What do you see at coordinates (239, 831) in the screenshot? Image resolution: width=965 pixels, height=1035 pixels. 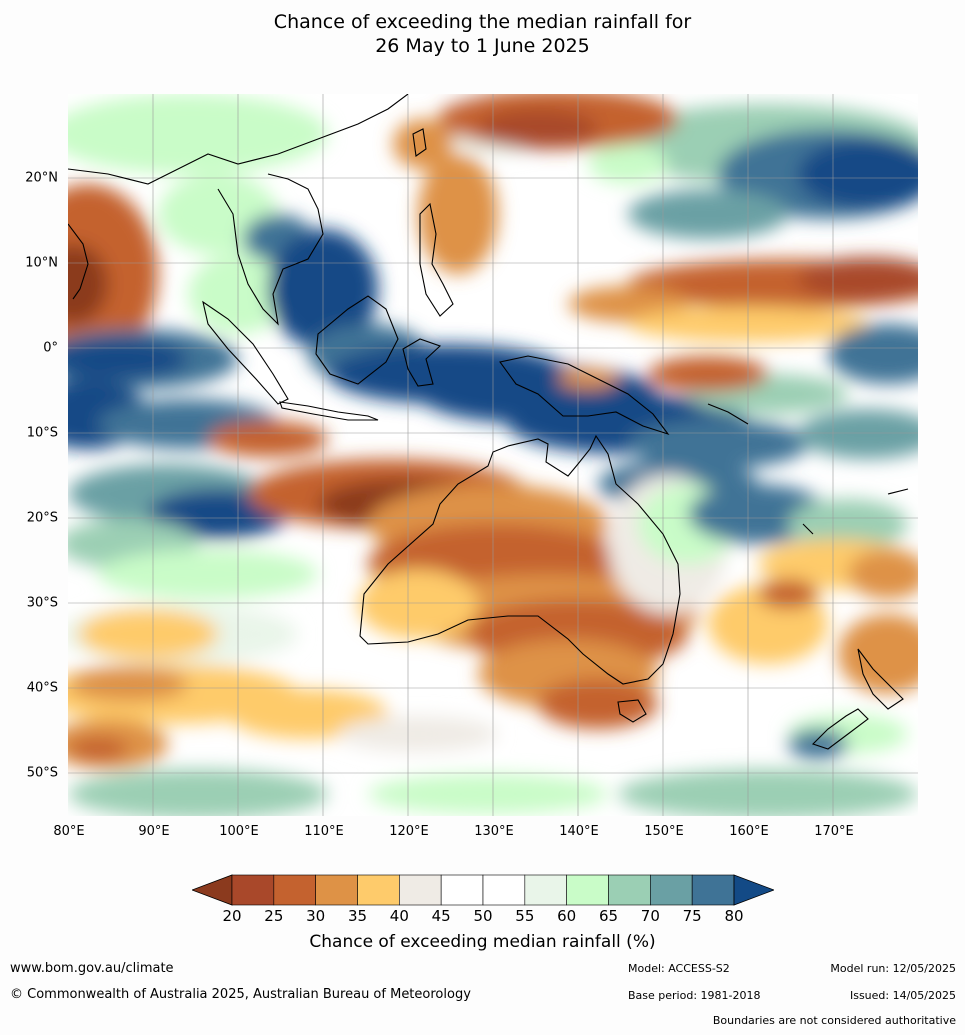 I see `lon-label: 100°E` at bounding box center [239, 831].